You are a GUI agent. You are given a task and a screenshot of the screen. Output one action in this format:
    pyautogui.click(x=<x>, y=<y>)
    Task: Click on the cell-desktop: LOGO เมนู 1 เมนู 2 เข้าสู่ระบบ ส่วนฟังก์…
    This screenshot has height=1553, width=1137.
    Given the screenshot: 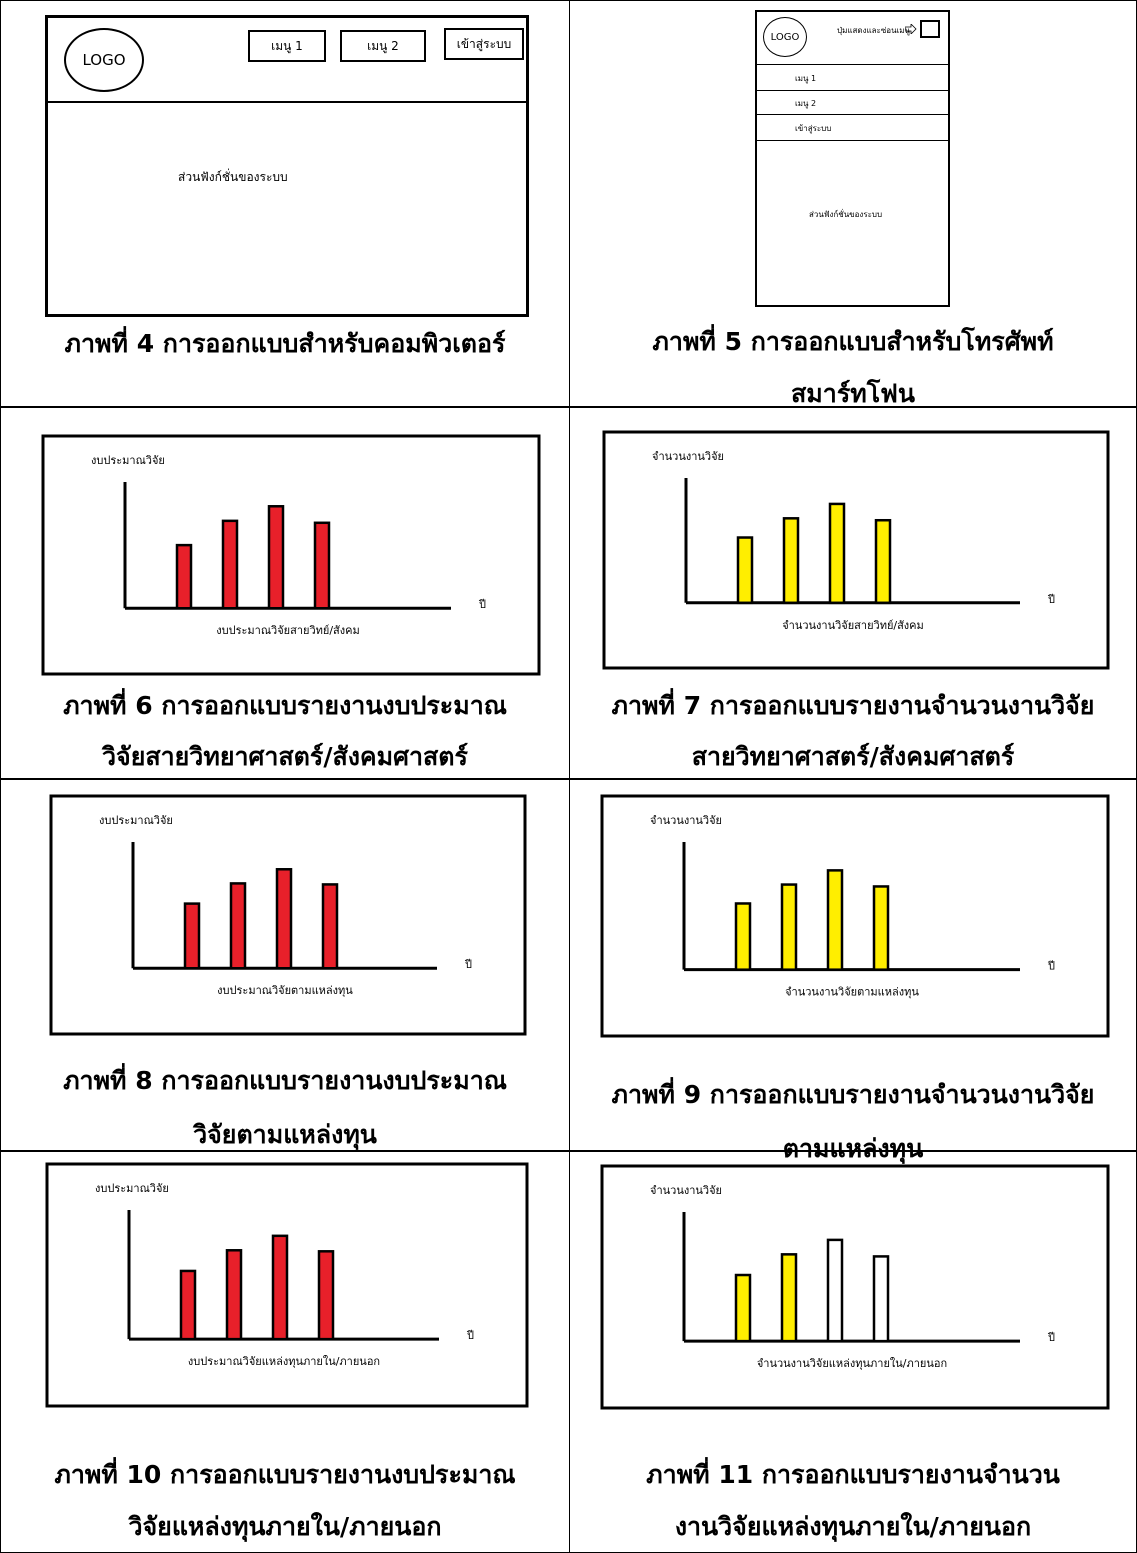 What is the action you would take?
    pyautogui.click(x=285, y=203)
    